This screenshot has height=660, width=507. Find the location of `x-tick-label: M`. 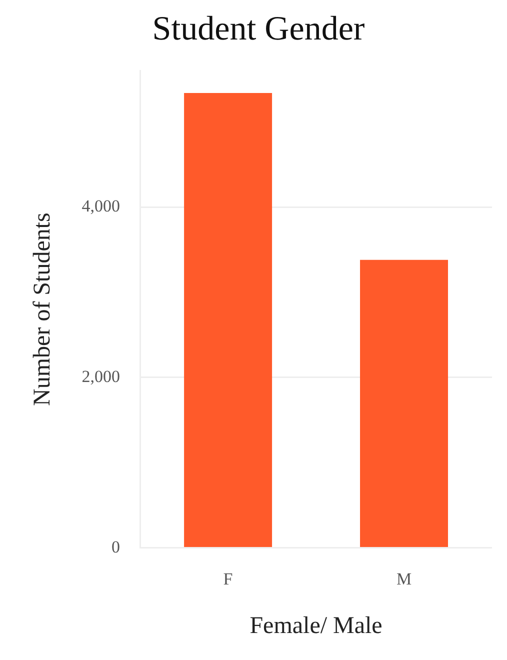

x-tick-label: M is located at coordinates (404, 578).